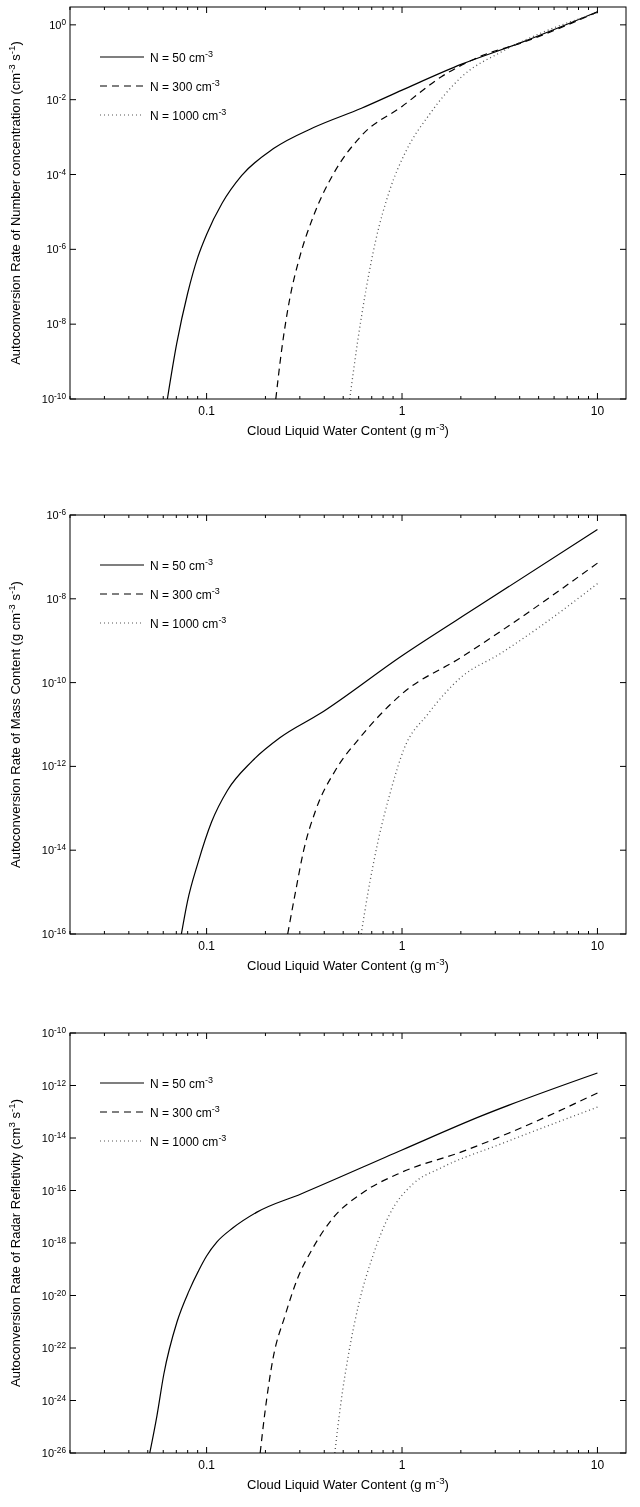 The height and width of the screenshot is (1507, 640). Describe the element at coordinates (58, 24) in the screenshot. I see `y-tick-label: 10$^{0}$` at that location.